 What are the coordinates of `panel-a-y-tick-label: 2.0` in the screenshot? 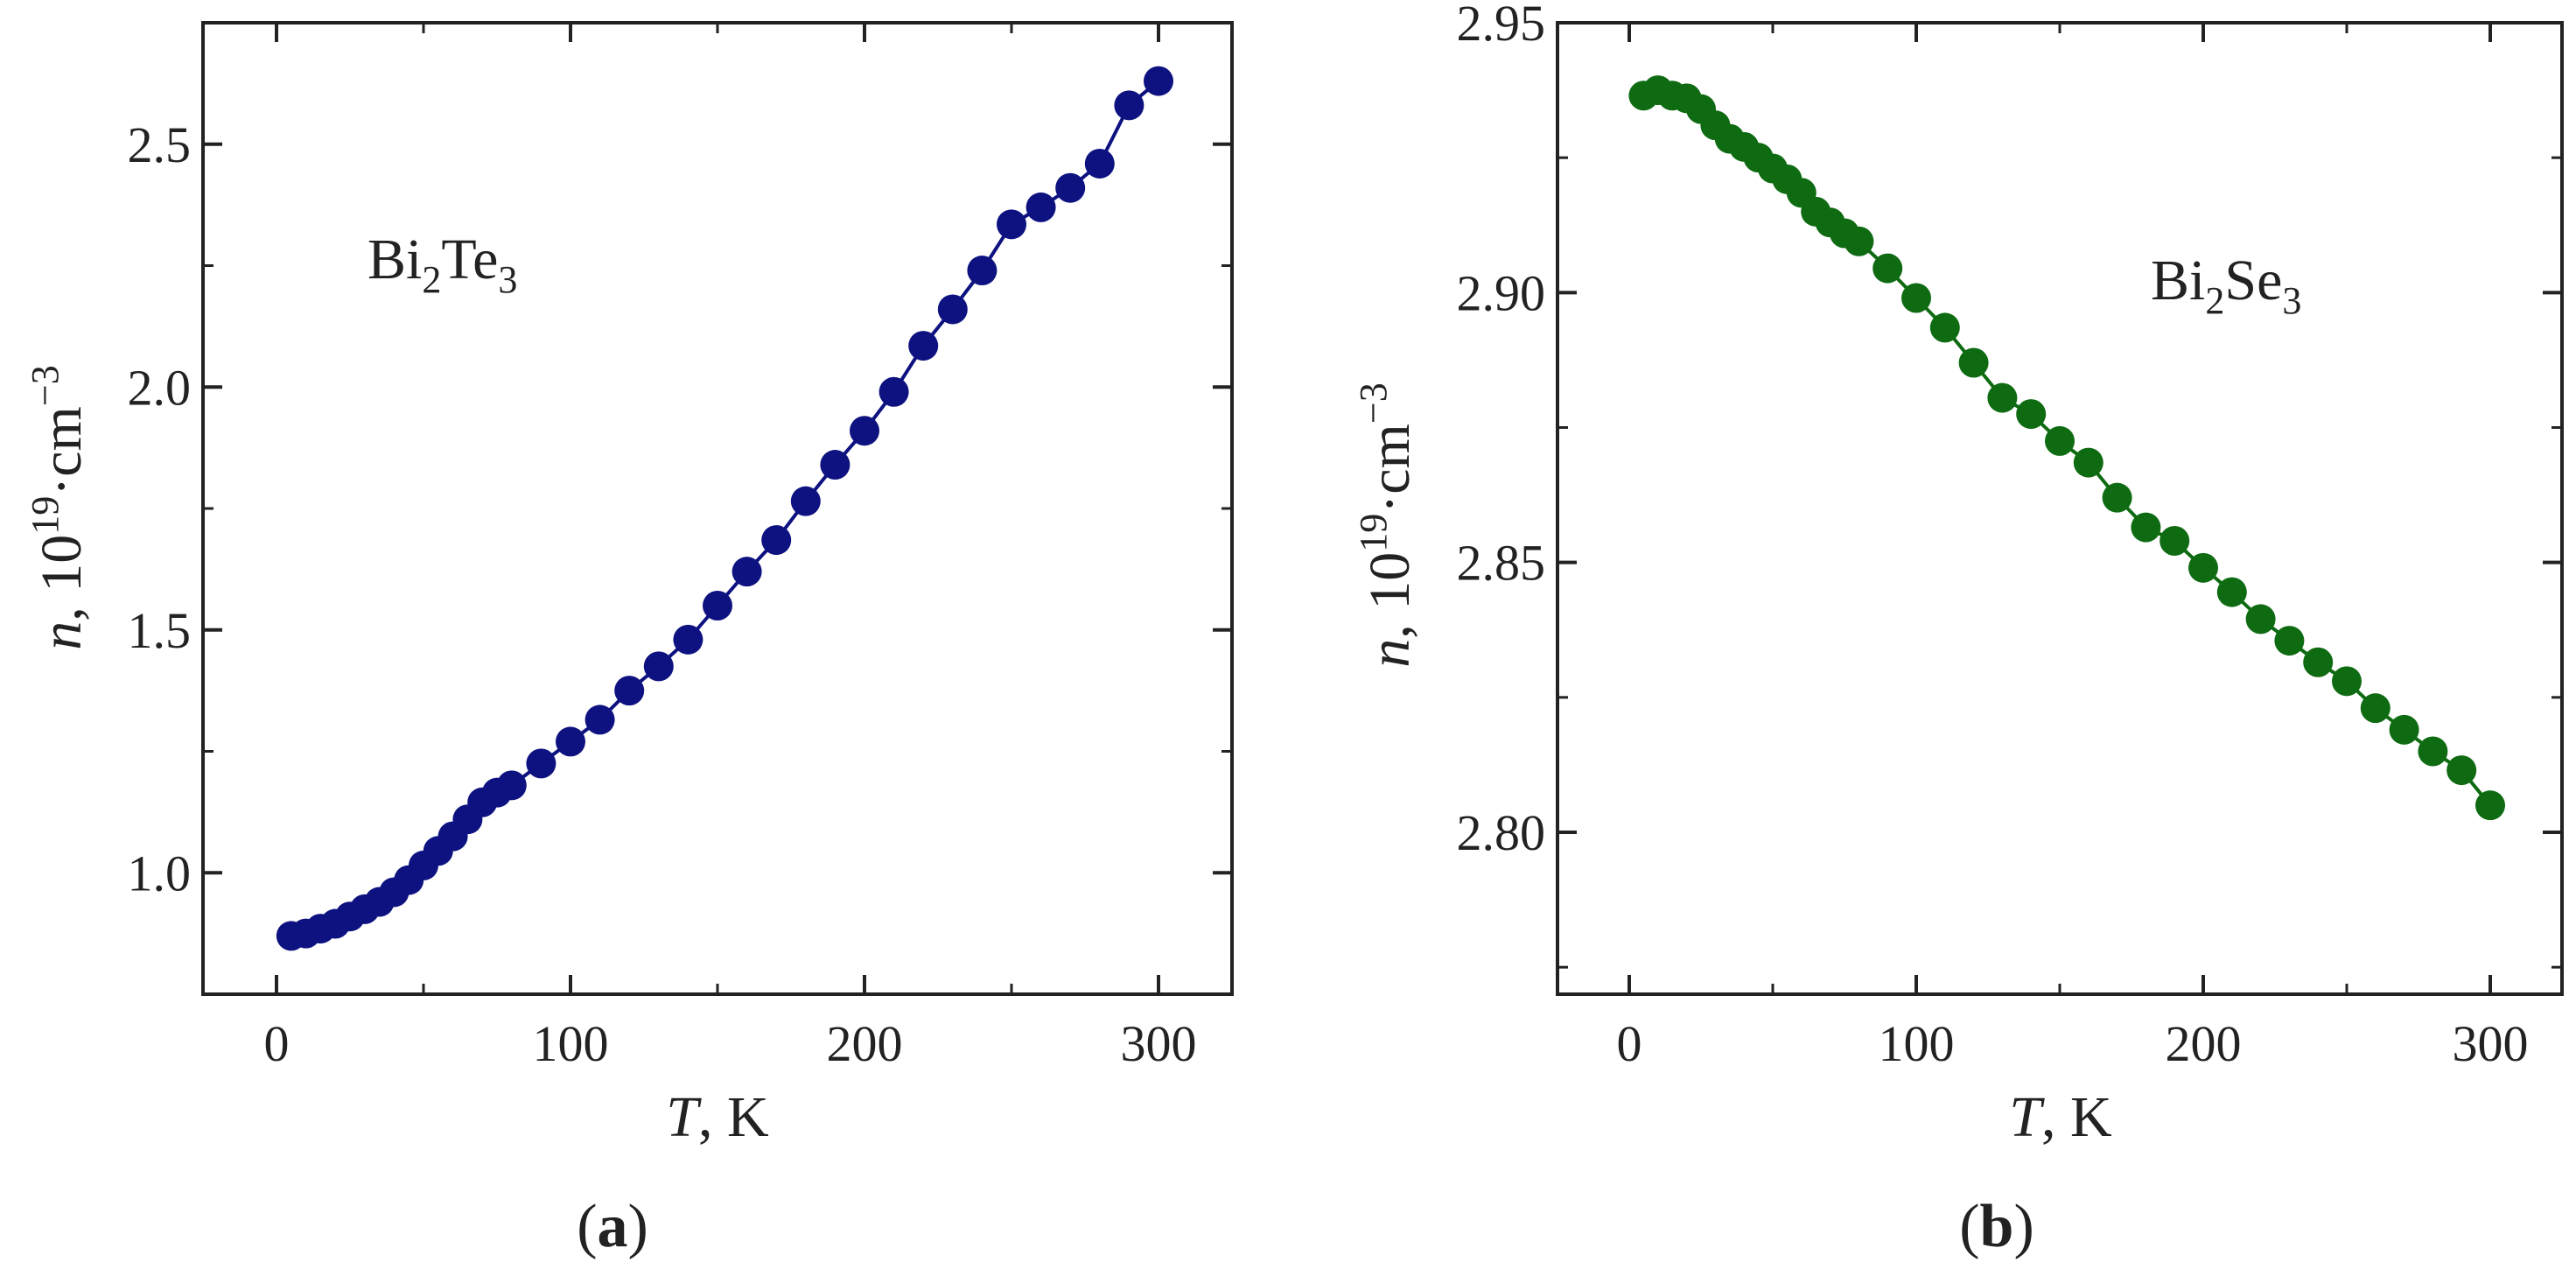 It's located at (160, 387).